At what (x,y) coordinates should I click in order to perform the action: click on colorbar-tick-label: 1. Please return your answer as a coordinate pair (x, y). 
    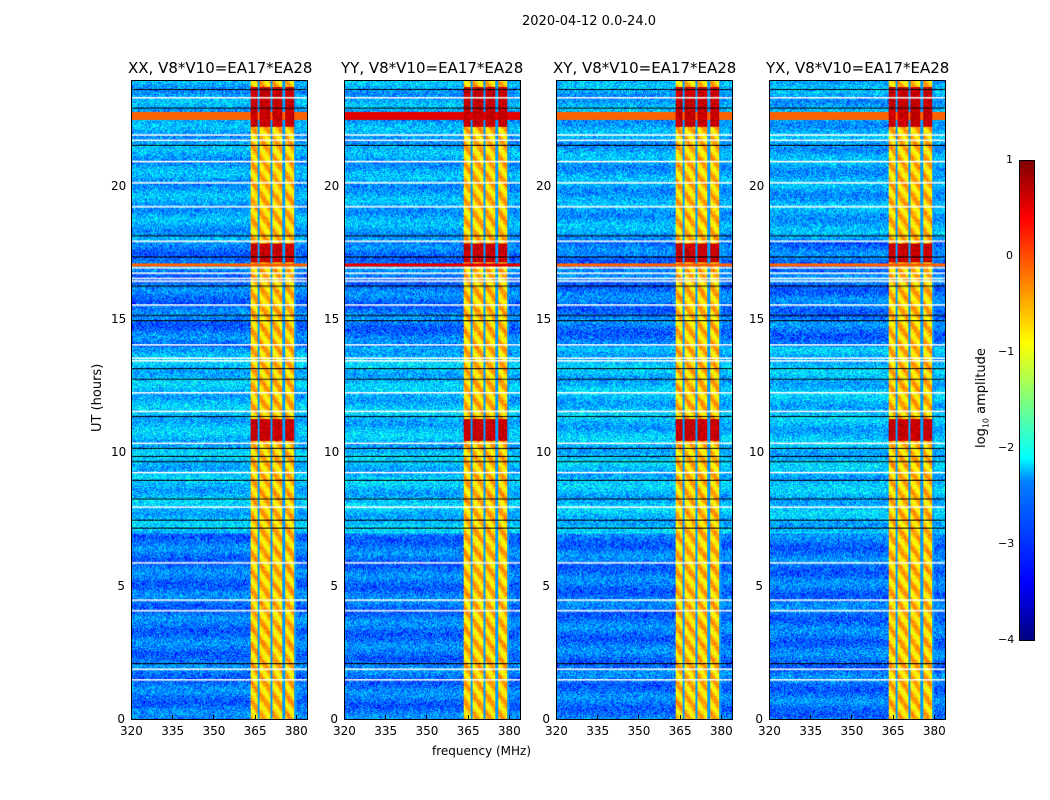
    Looking at the image, I should click on (1009, 159).